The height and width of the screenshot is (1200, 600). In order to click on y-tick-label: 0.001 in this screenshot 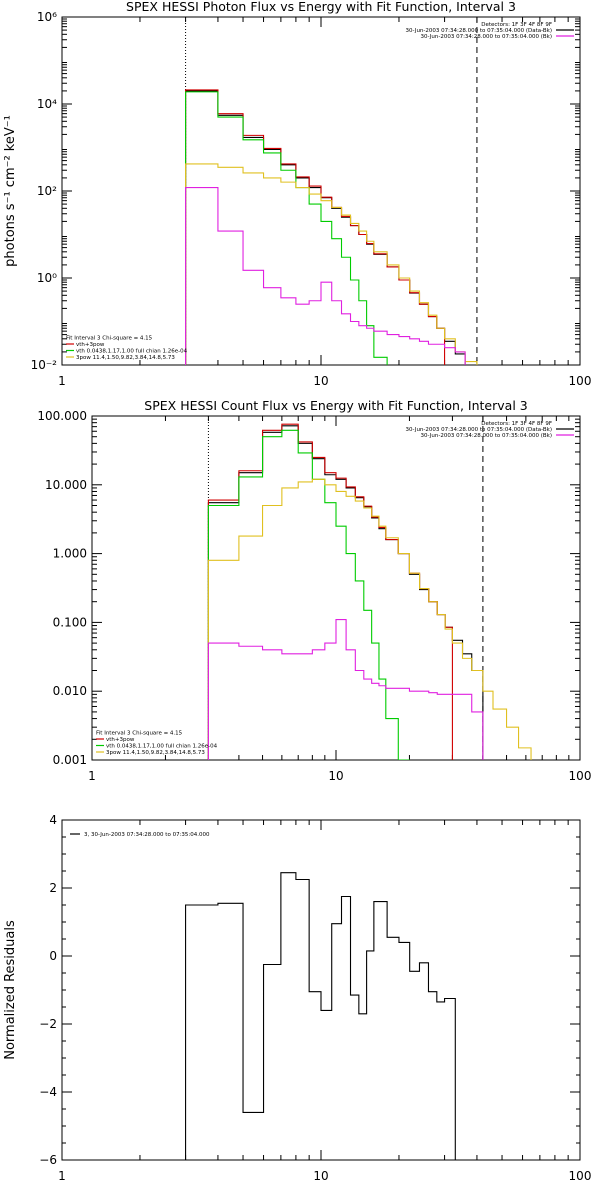, I will do `click(70, 760)`.